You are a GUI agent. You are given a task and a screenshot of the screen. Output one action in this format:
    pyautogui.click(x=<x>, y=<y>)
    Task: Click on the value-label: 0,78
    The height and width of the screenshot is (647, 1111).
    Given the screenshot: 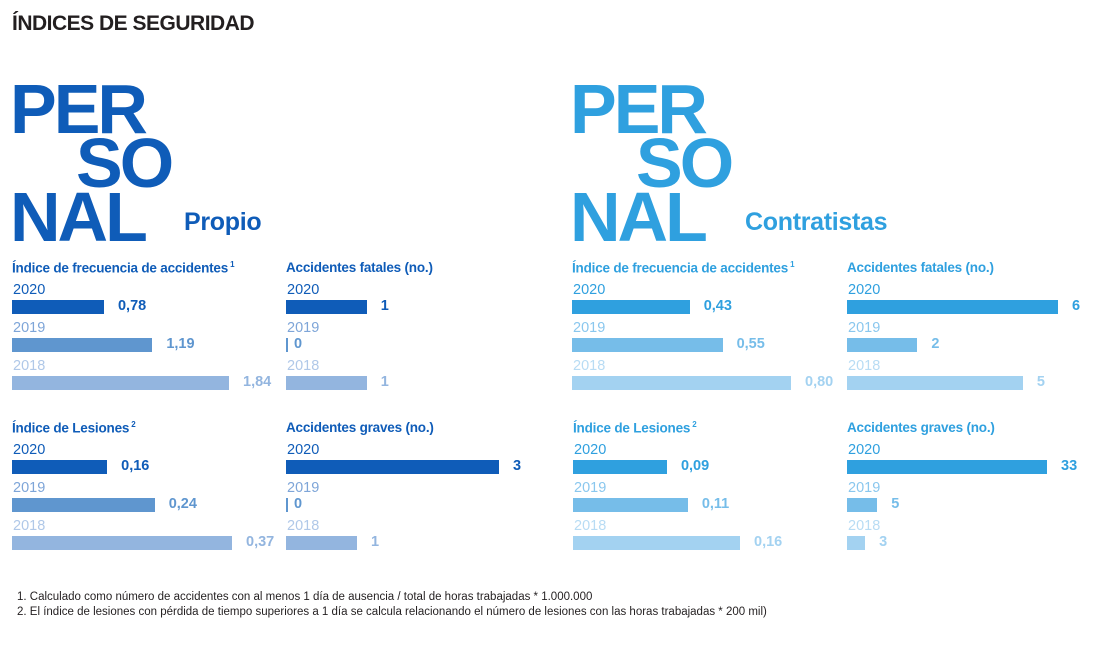 What is the action you would take?
    pyautogui.click(x=132, y=306)
    